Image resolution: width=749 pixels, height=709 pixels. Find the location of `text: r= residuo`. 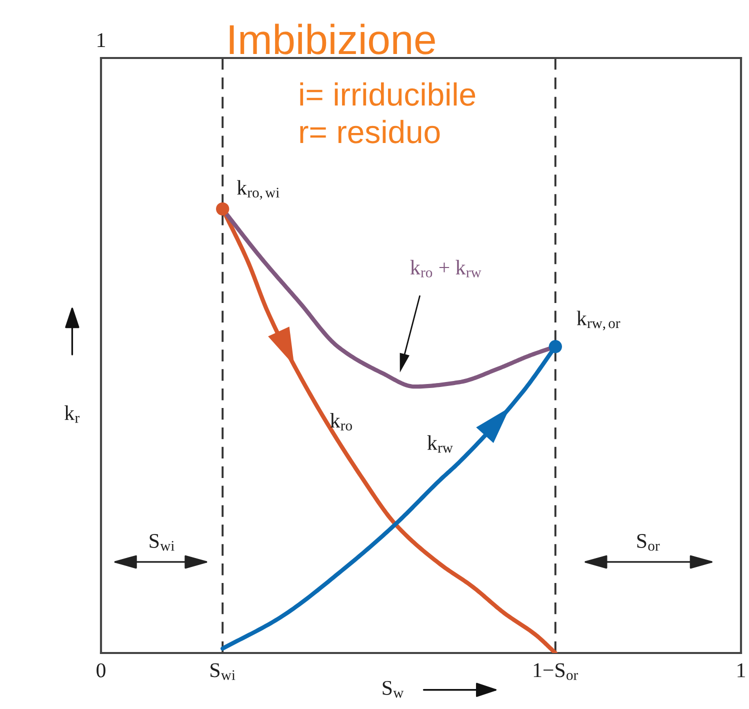

text: r= residuo is located at coordinates (370, 132).